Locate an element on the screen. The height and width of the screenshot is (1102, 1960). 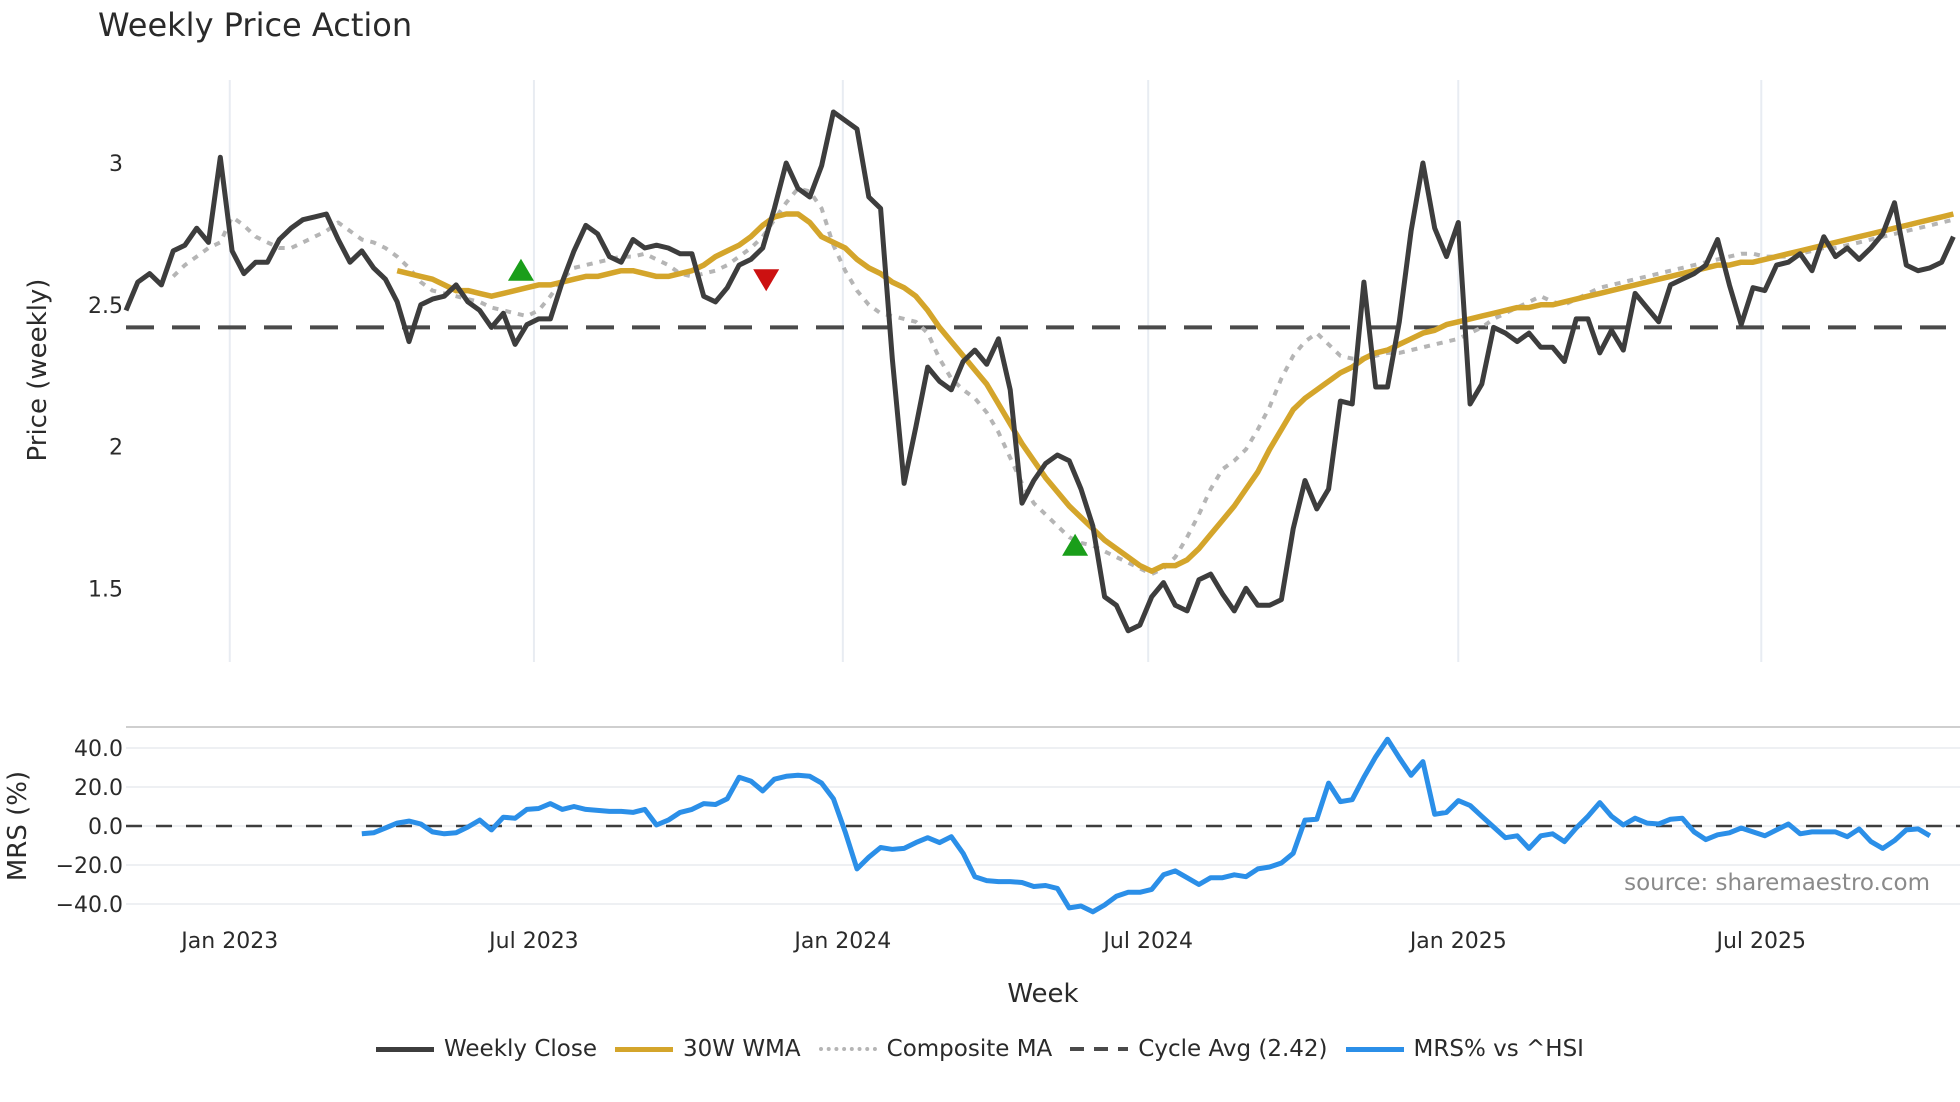
signal-markers is located at coordinates (798, 407).